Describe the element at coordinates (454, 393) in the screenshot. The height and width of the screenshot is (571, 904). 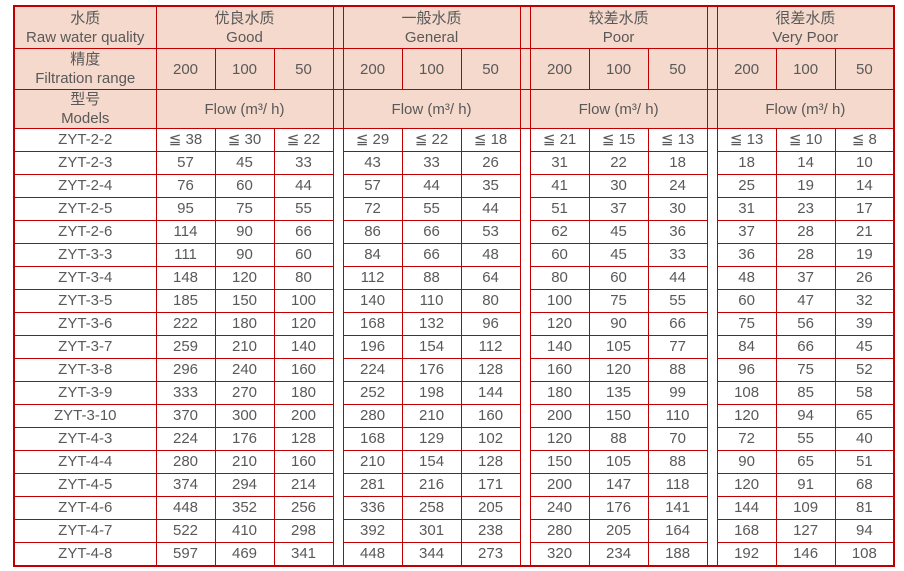
I see `table-row: ZYT-3-9 333 270 180 252 198 144 180 135 99 108 85 58` at that location.